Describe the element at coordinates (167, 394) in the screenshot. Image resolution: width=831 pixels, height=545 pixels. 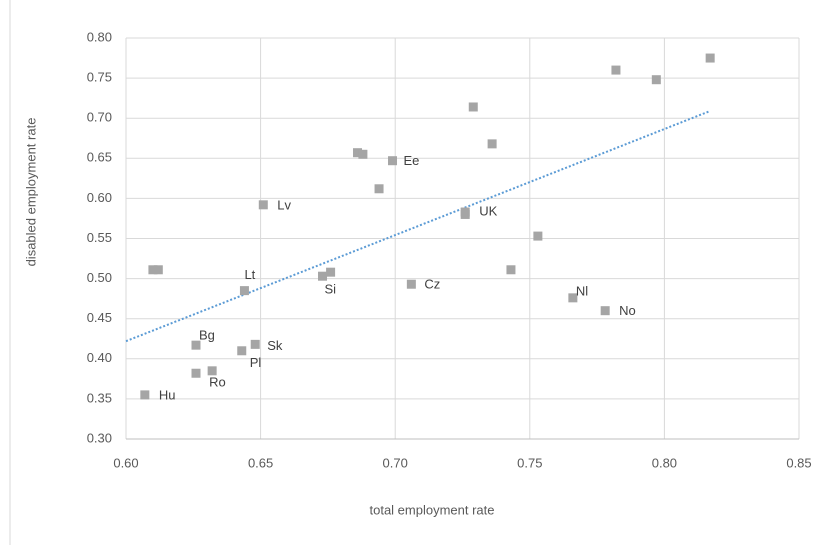
I see `point-label: Hu` at that location.